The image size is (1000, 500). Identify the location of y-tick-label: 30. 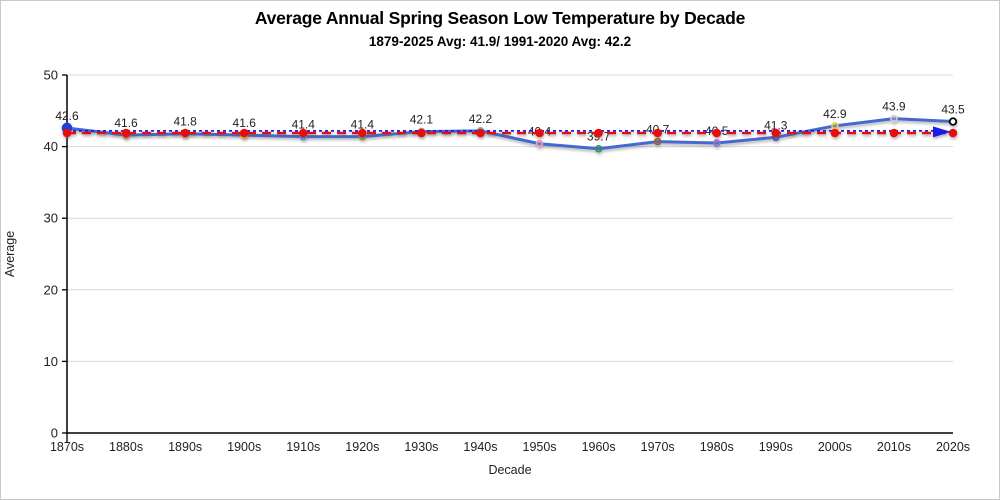
(51, 218).